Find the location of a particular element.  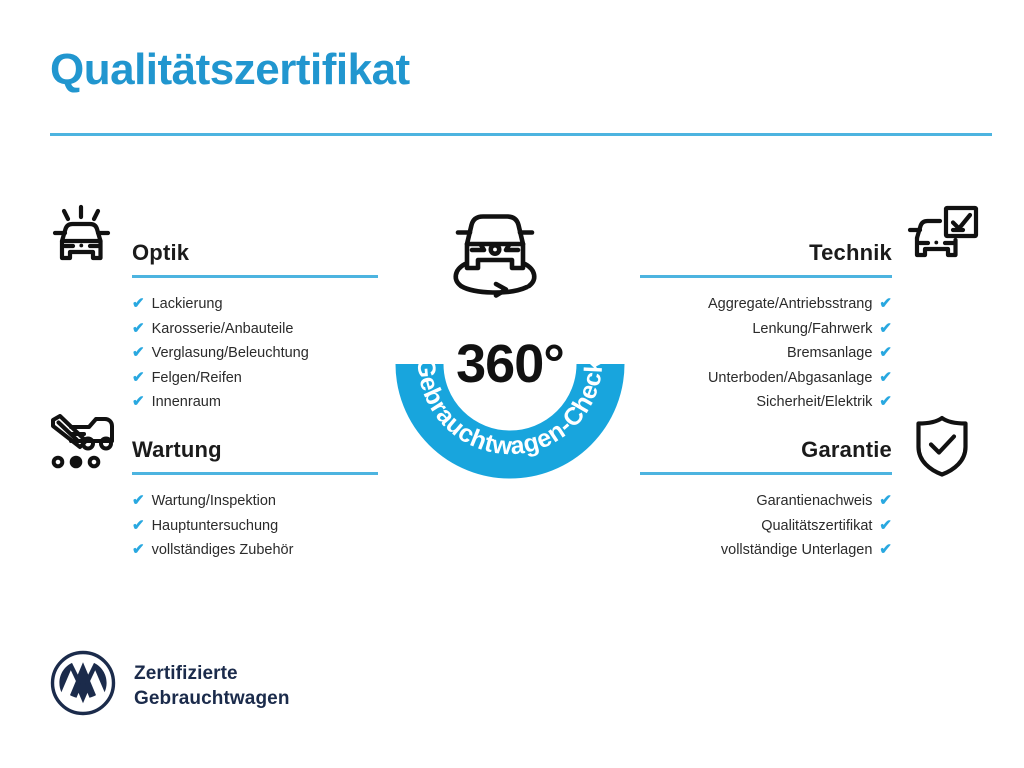

list-item: ✔ Verglasung/Beleuchtung is located at coordinates (255, 353).